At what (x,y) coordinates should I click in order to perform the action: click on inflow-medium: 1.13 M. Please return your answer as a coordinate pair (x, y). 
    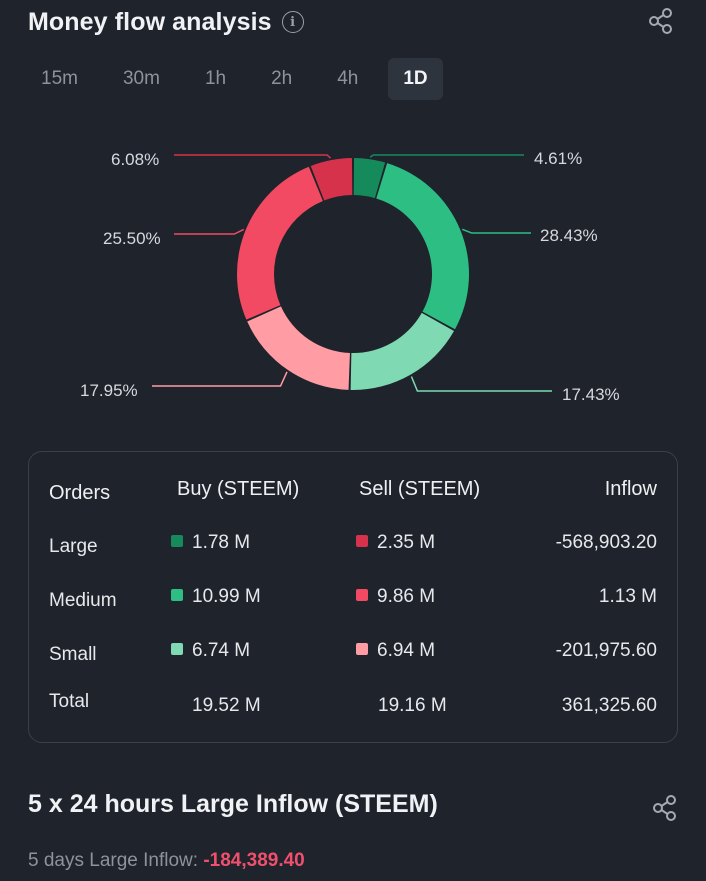
    Looking at the image, I should click on (627, 596).